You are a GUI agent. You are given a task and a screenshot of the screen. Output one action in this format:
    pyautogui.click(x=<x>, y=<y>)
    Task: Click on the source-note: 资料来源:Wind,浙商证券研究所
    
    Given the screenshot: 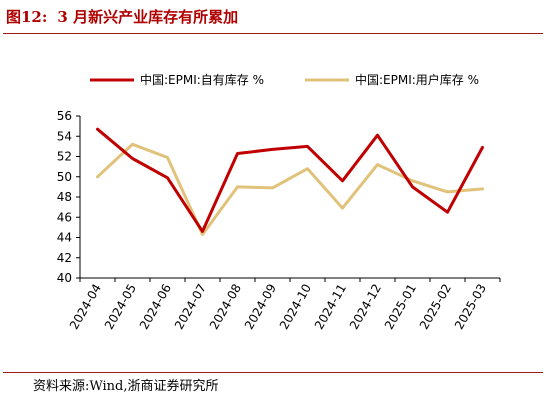 What is the action you would take?
    pyautogui.click(x=126, y=386)
    